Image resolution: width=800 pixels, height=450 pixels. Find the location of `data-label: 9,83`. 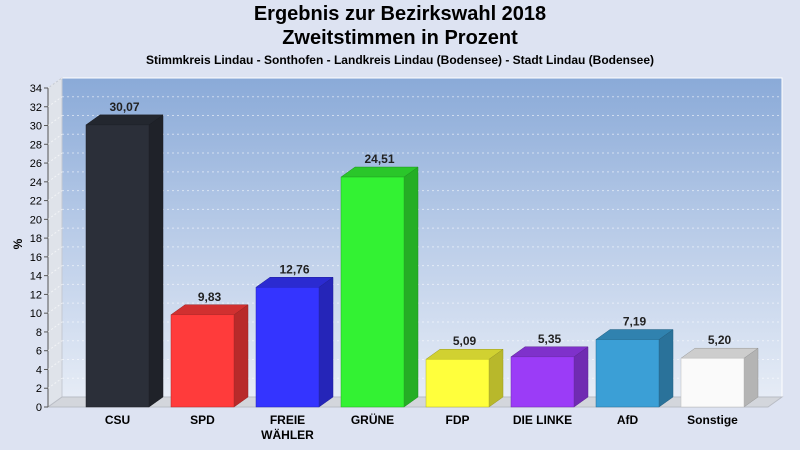

data-label: 9,83 is located at coordinates (210, 297).